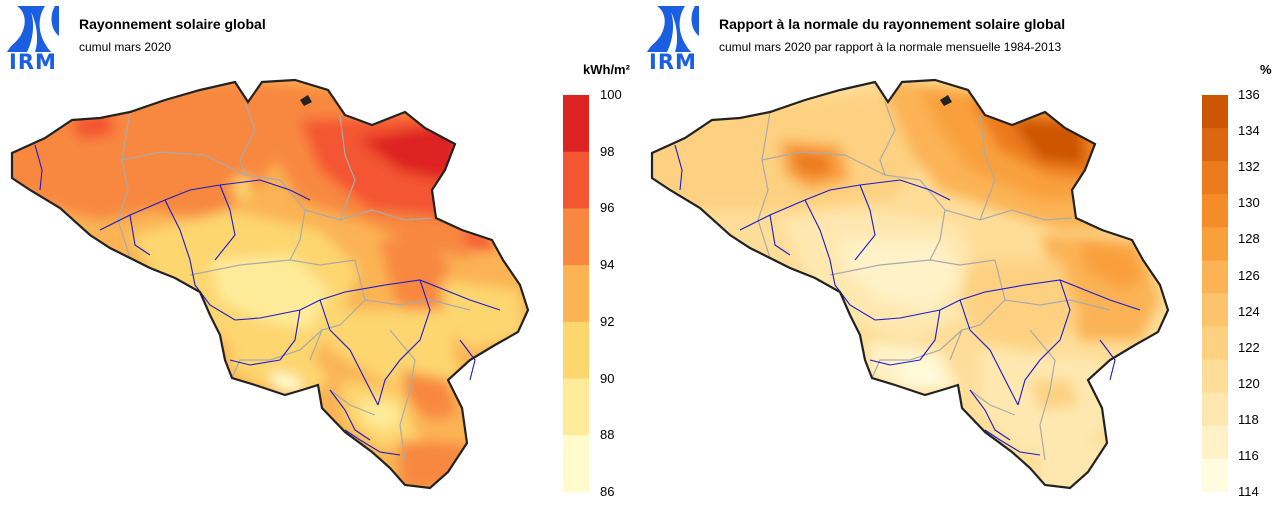 This screenshot has height=507, width=1280. Describe the element at coordinates (1249, 239) in the screenshot. I see `legend-tick-label: 128` at that location.